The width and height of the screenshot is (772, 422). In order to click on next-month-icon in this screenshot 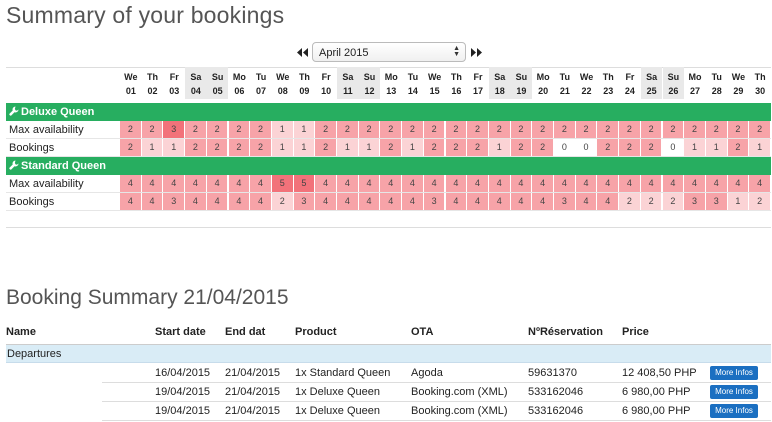, I will do `click(476, 52)`.